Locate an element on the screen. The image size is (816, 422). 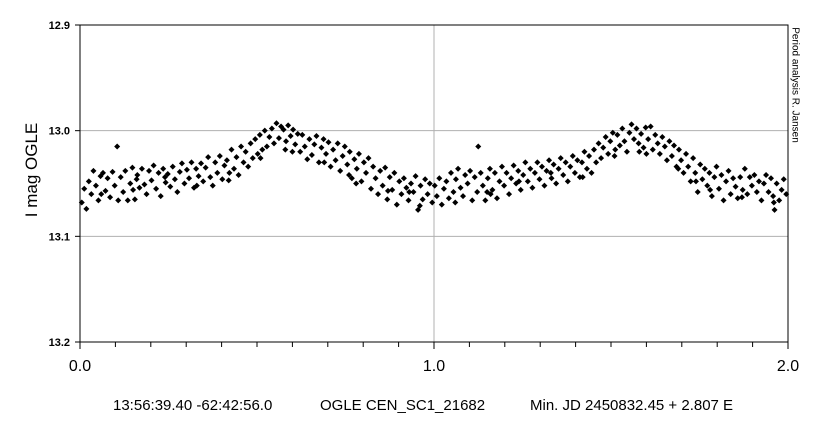
y-tick-label: 12.9 is located at coordinates (59, 26).